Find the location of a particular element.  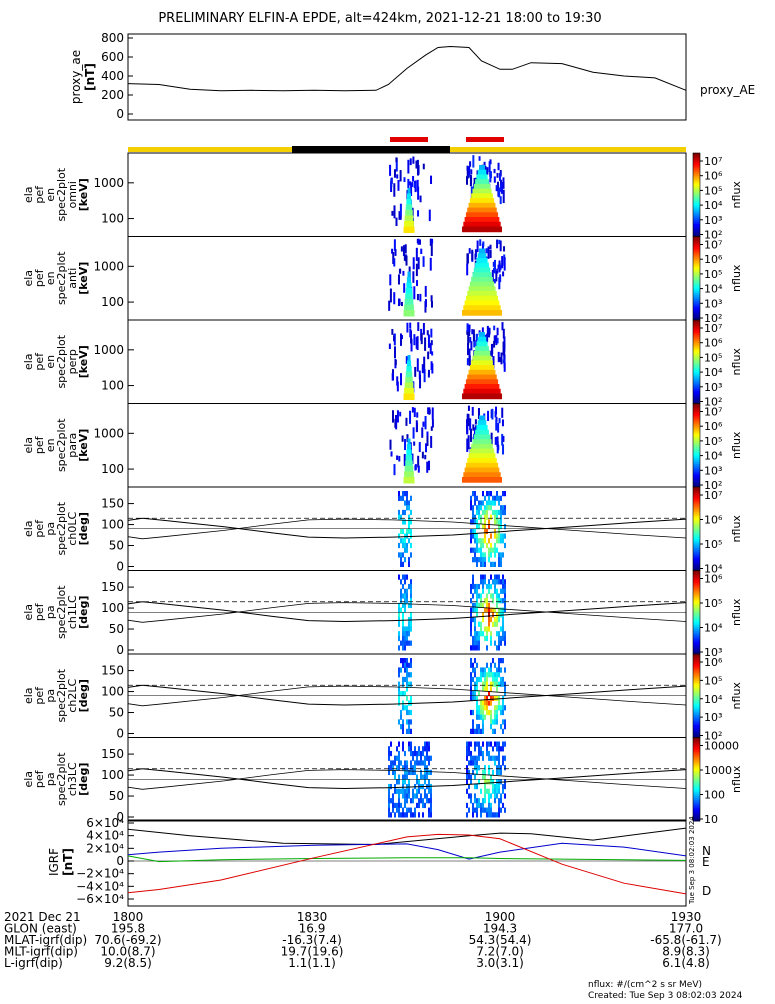

table-cell: 1830 is located at coordinates (312, 917).